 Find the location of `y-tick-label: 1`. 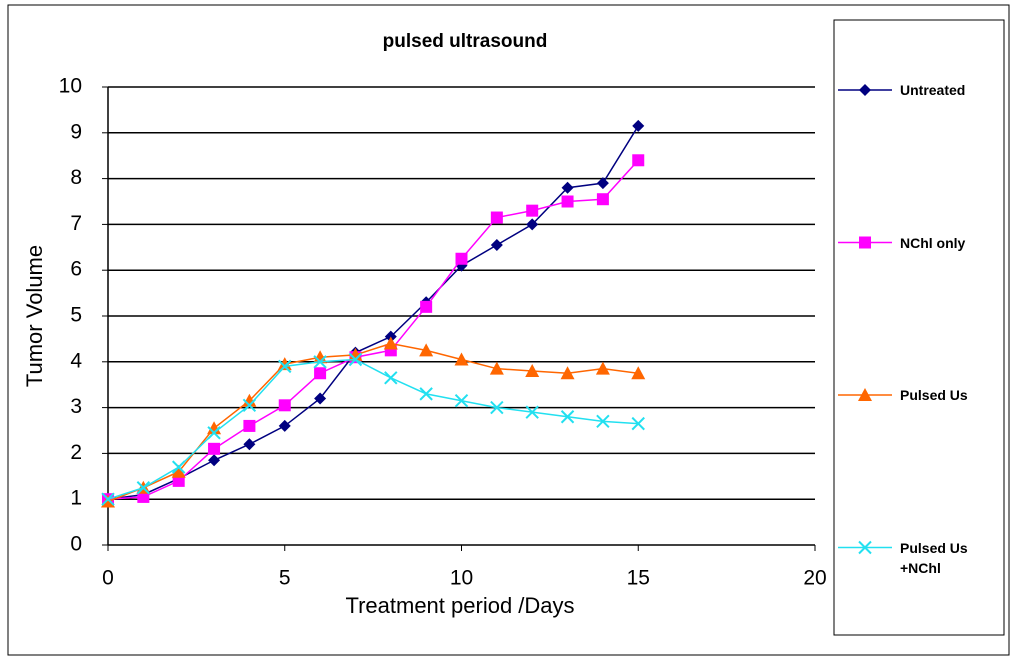

y-tick-label: 1 is located at coordinates (76, 498).